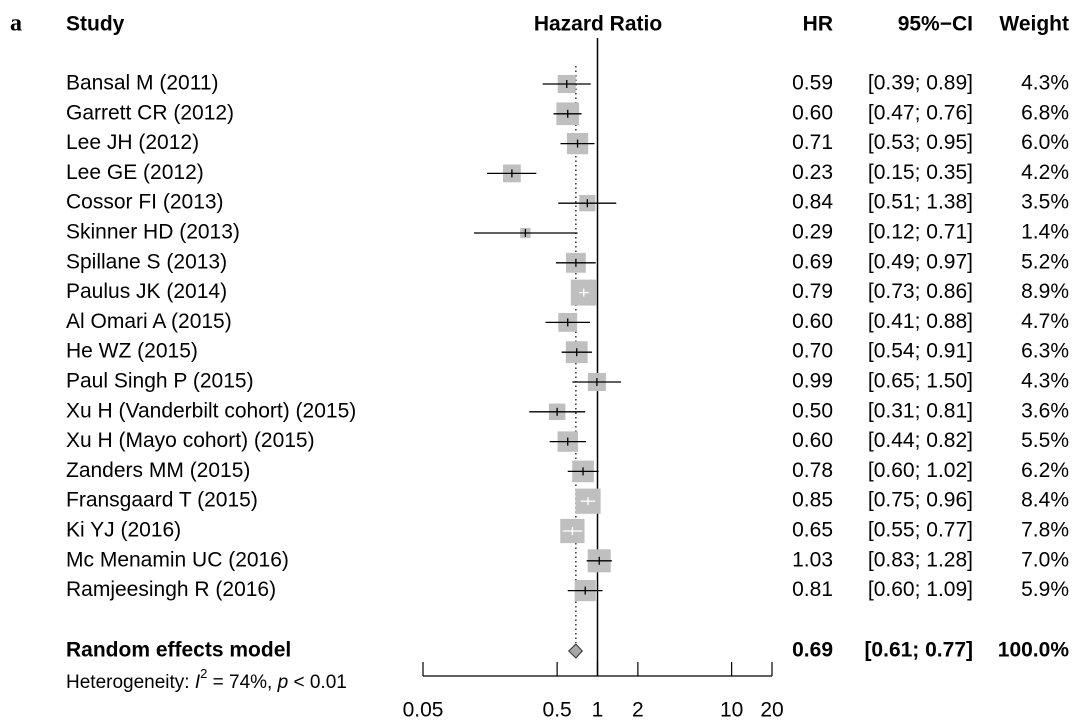  I want to click on weight-label: 7.0%, so click(1045, 559).